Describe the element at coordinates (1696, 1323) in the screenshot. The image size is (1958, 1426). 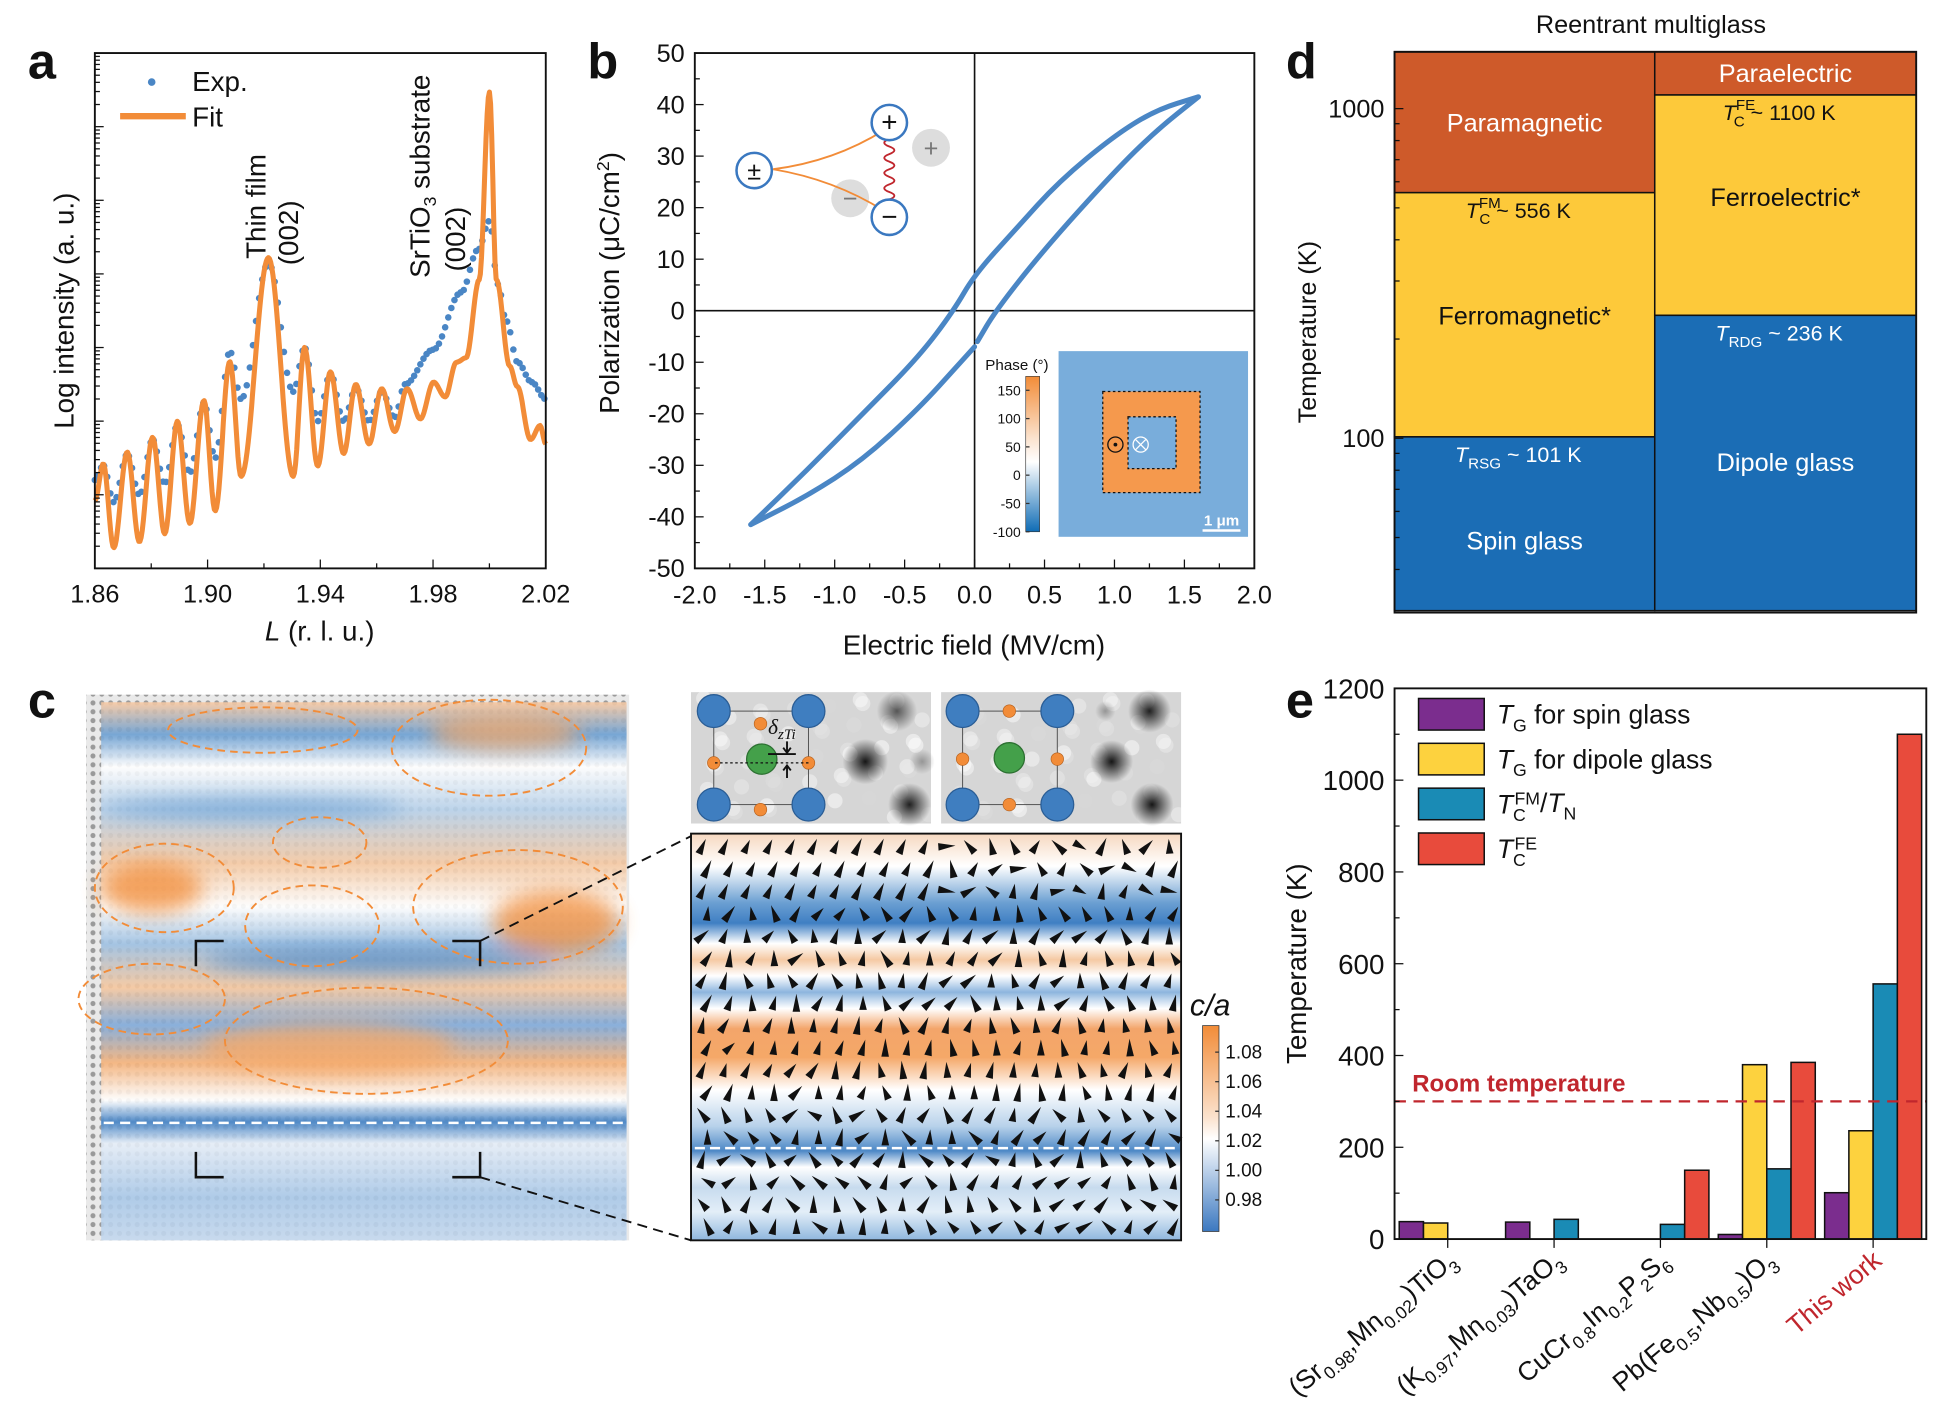
I see `category-label: Pb(Fe0.5,Nb0.5)O3` at that location.